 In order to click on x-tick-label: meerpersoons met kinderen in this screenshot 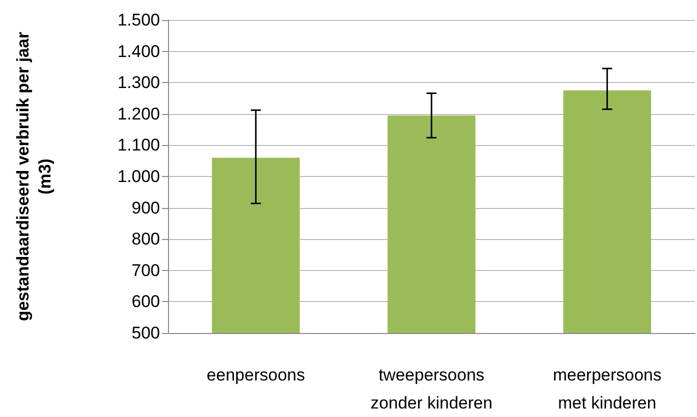, I will do `click(607, 389)`.